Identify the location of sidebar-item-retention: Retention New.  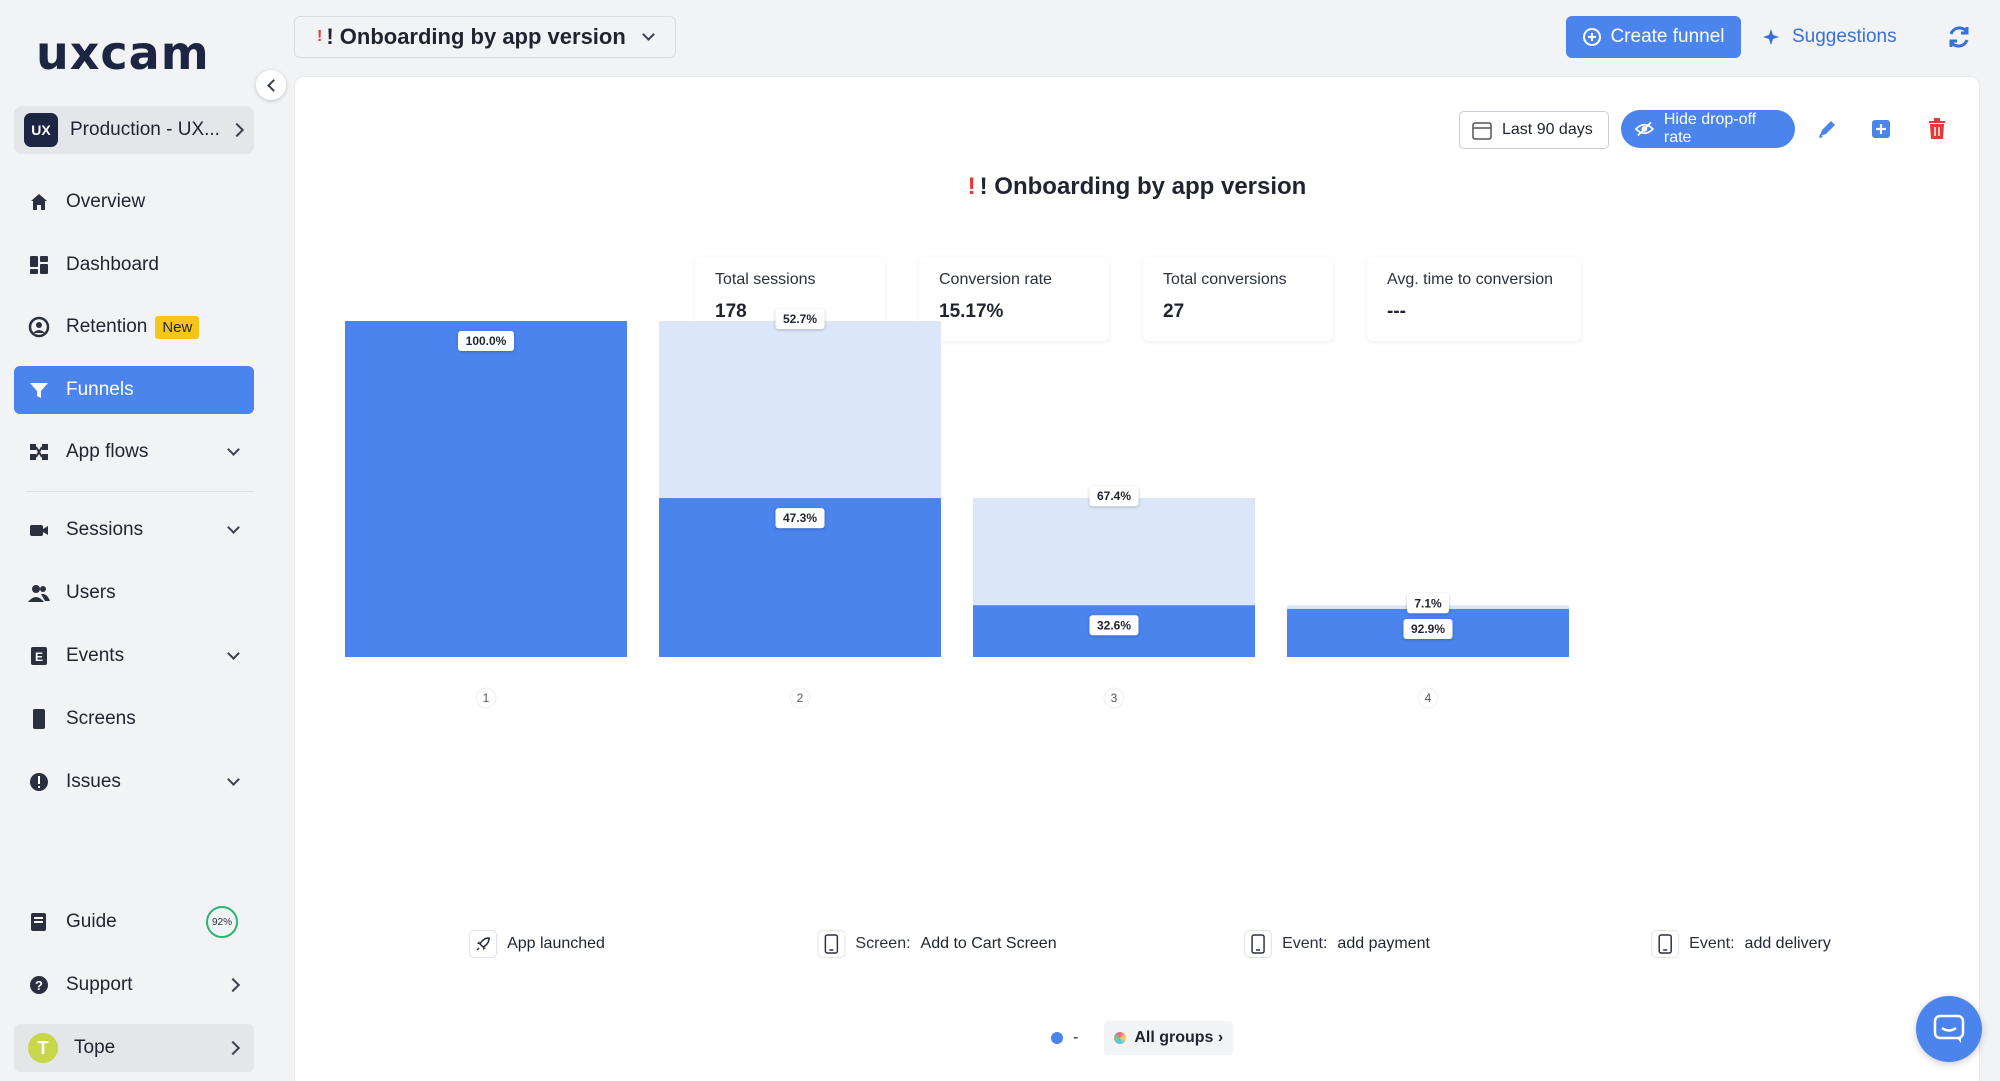
(134, 327).